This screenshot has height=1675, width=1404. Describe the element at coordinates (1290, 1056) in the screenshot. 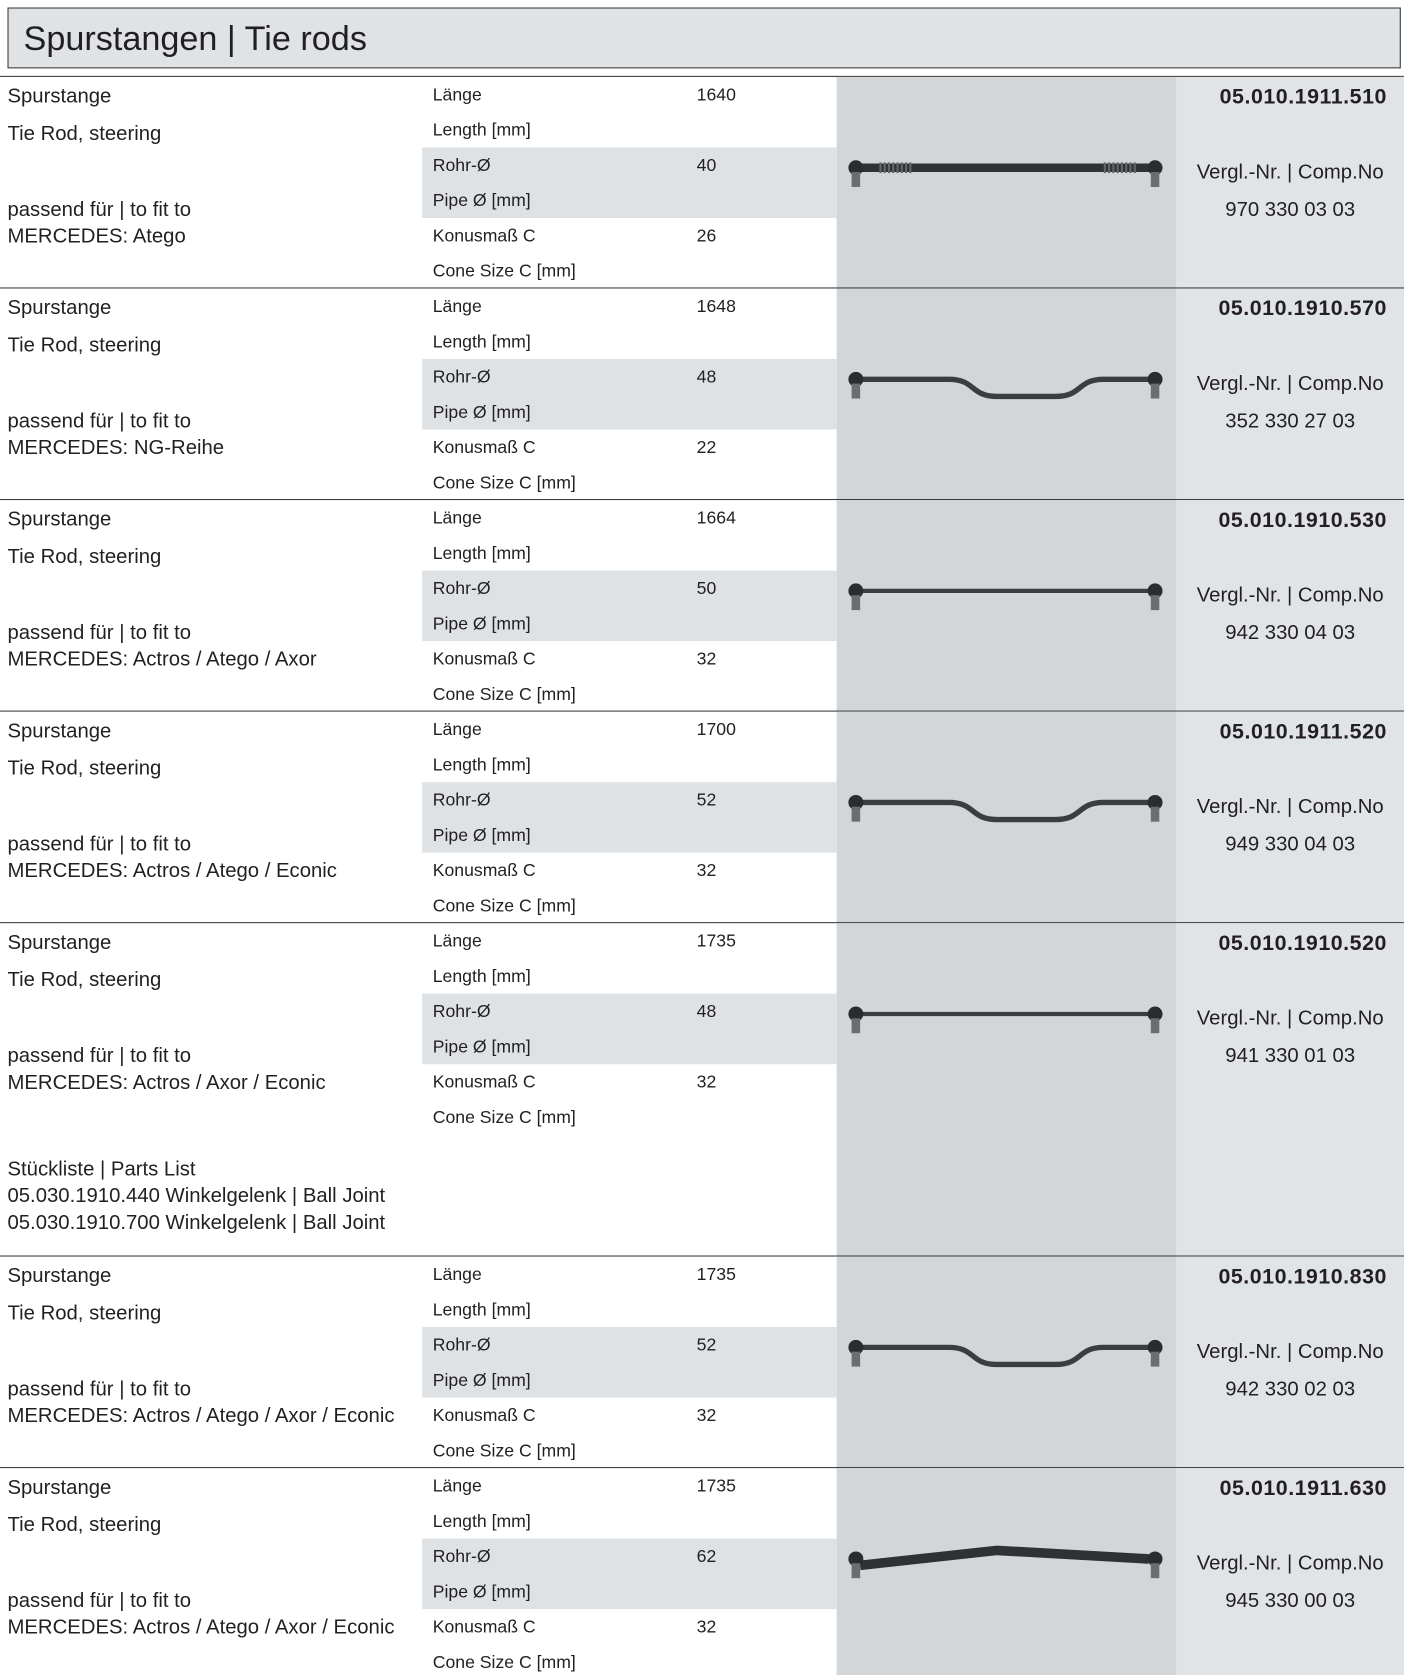

I see `comp-number: 941 330 01 03` at that location.